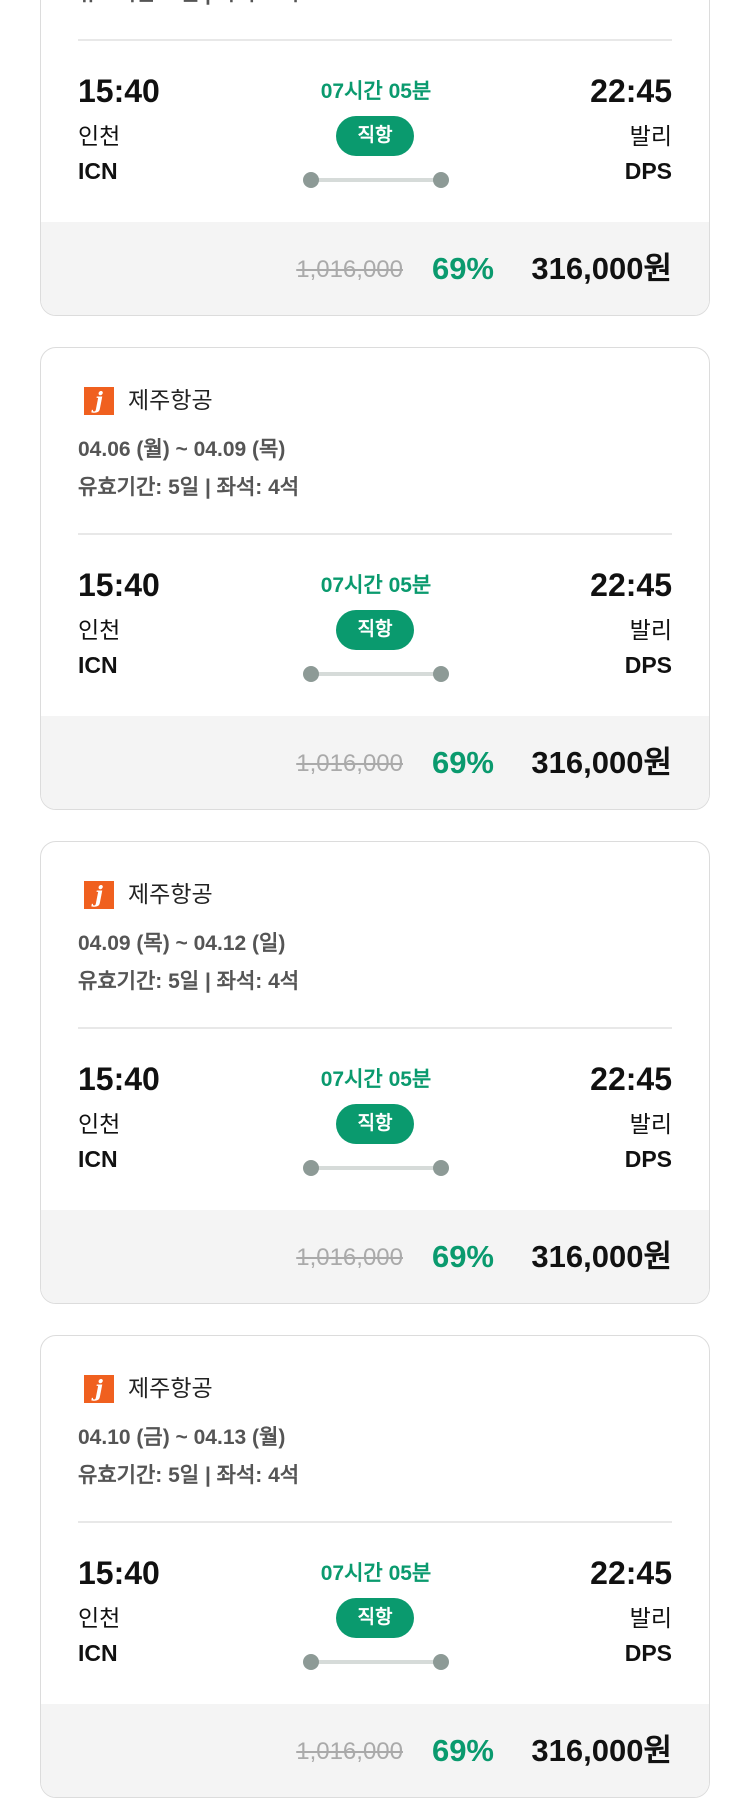 This screenshot has width=750, height=1798. I want to click on travel-dates: 04.06 (월) ~ 04.09 (목), so click(182, 449).